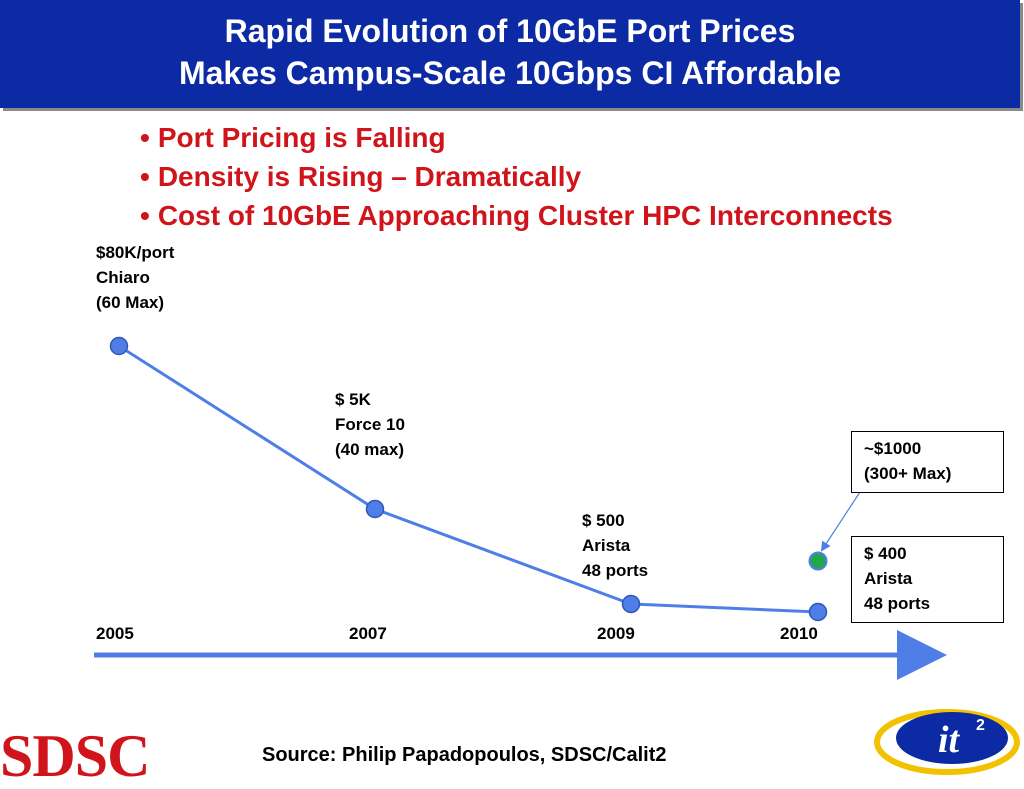 The height and width of the screenshot is (789, 1024). What do you see at coordinates (353, 399) in the screenshot?
I see `data-label-line: $ 5K` at bounding box center [353, 399].